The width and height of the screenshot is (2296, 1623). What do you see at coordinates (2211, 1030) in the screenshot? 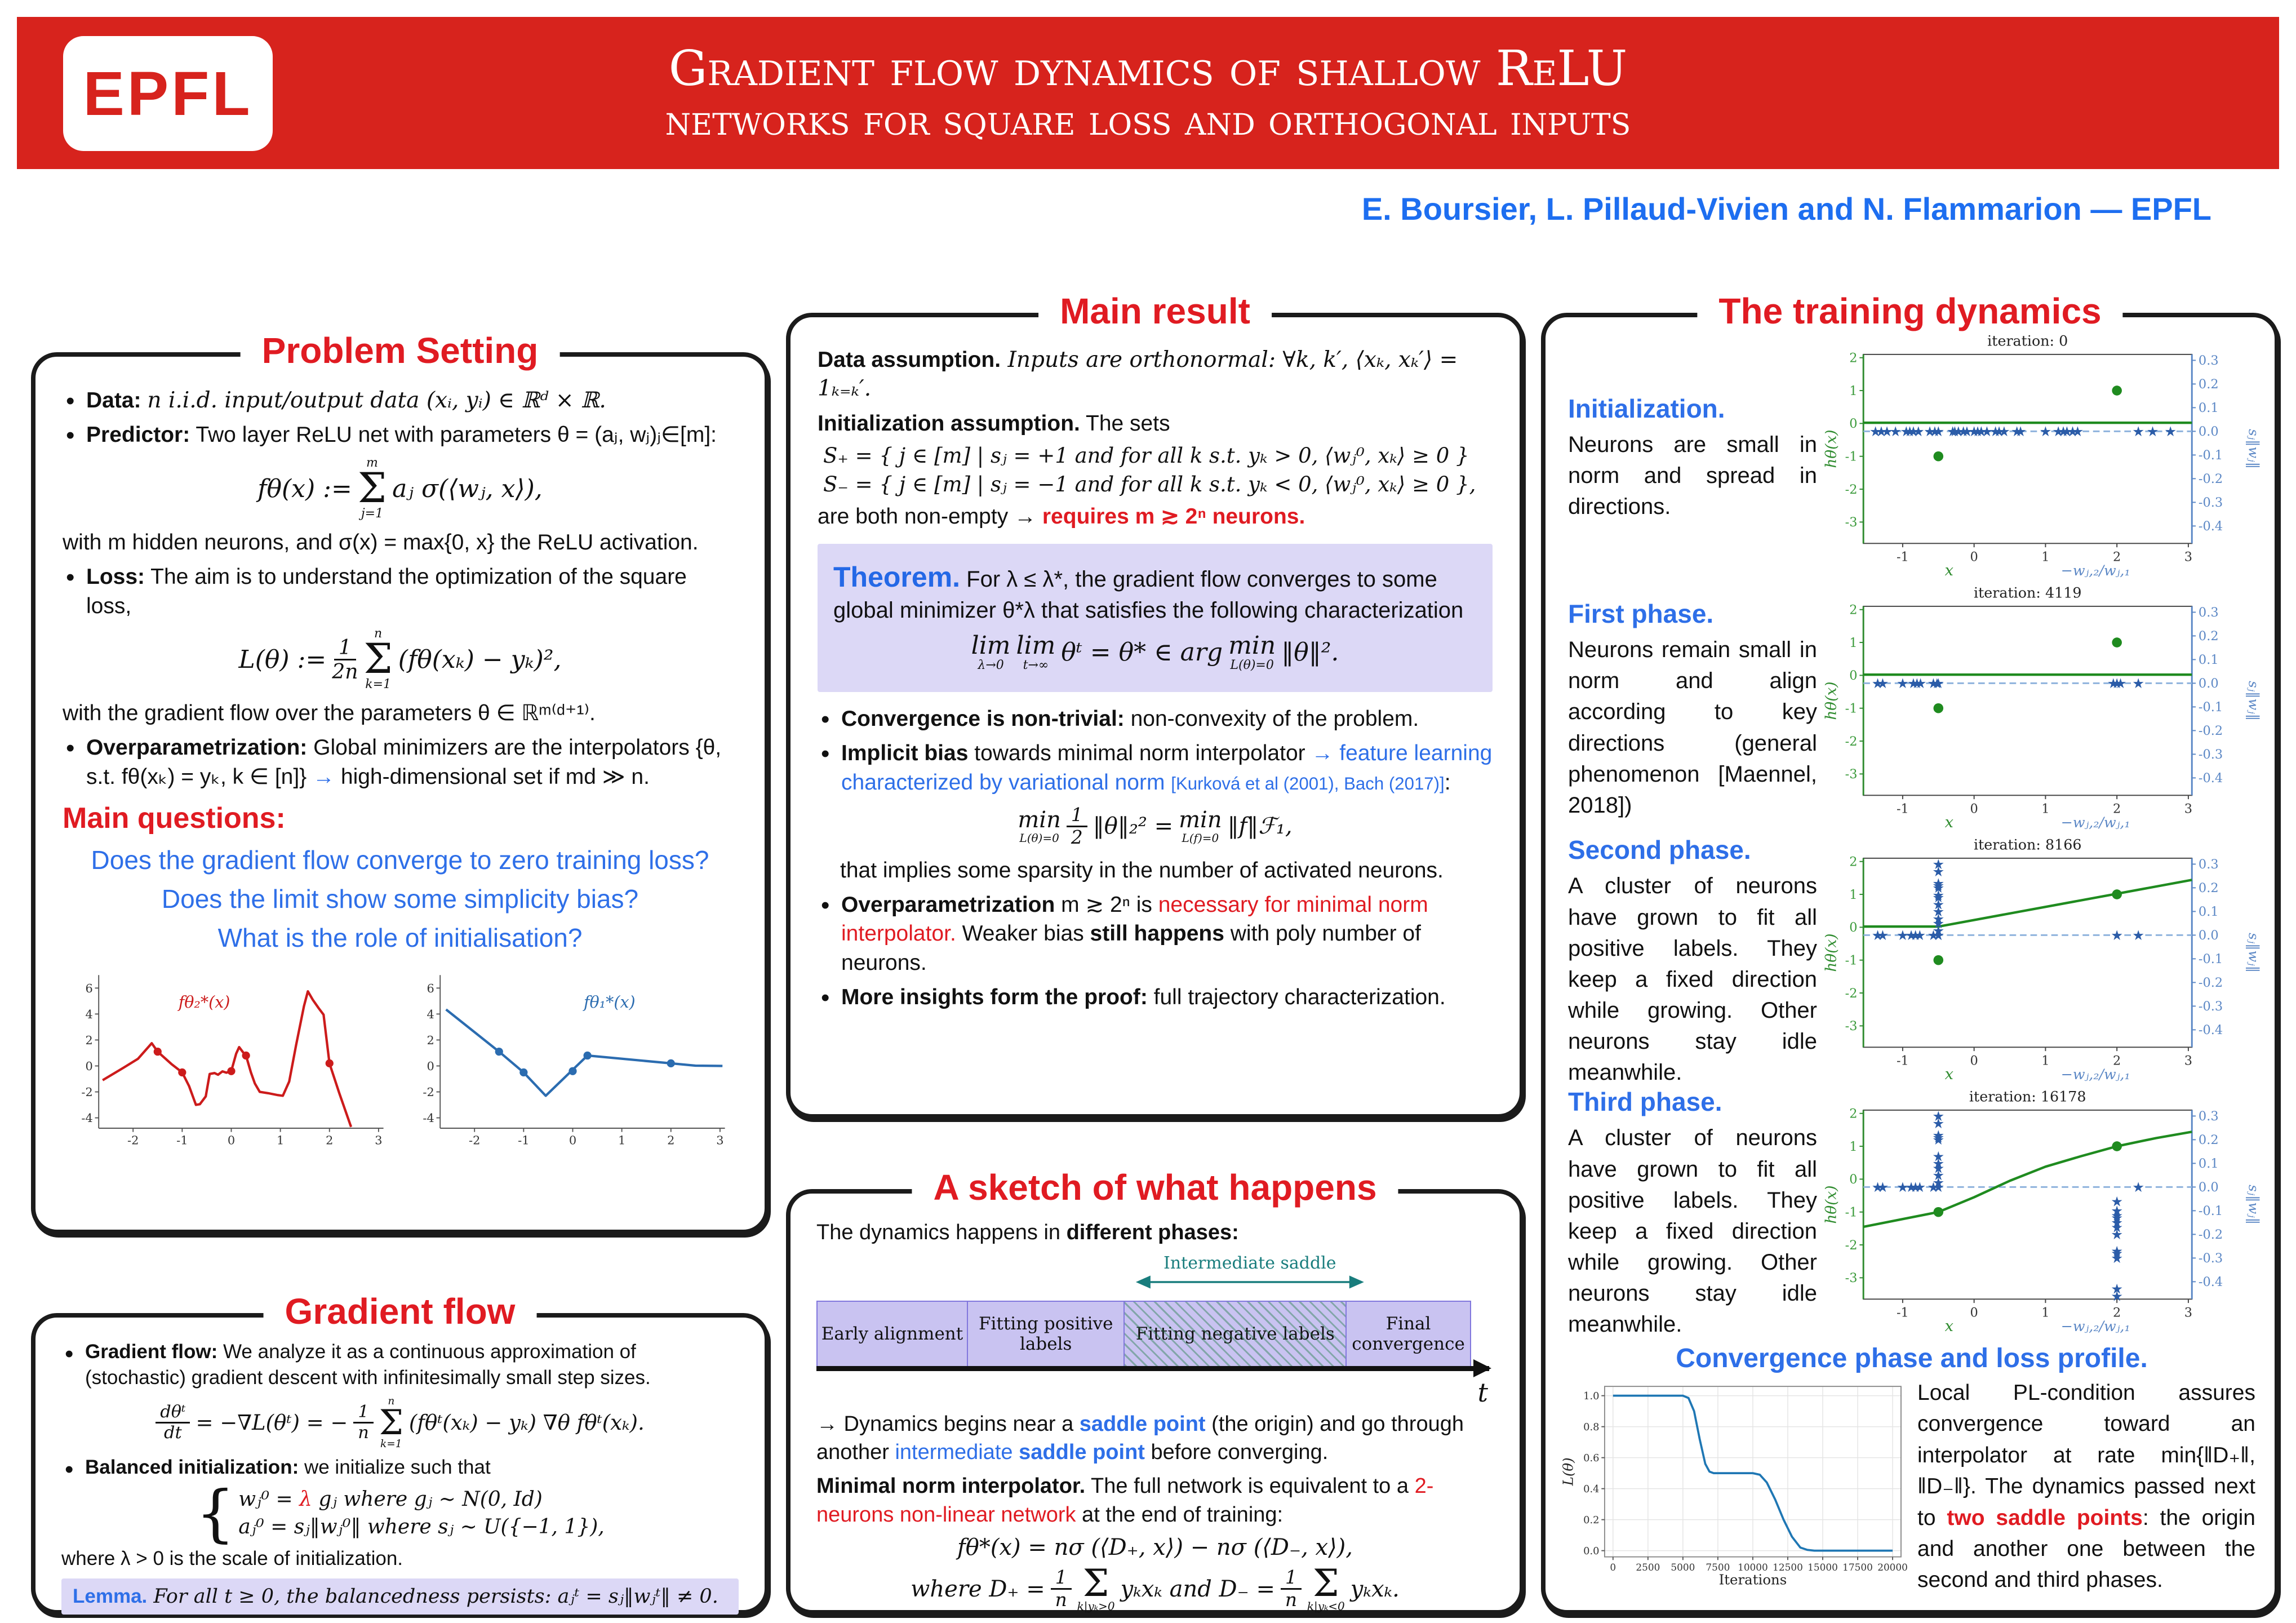
I see `svg-text: -0.4` at bounding box center [2211, 1030].